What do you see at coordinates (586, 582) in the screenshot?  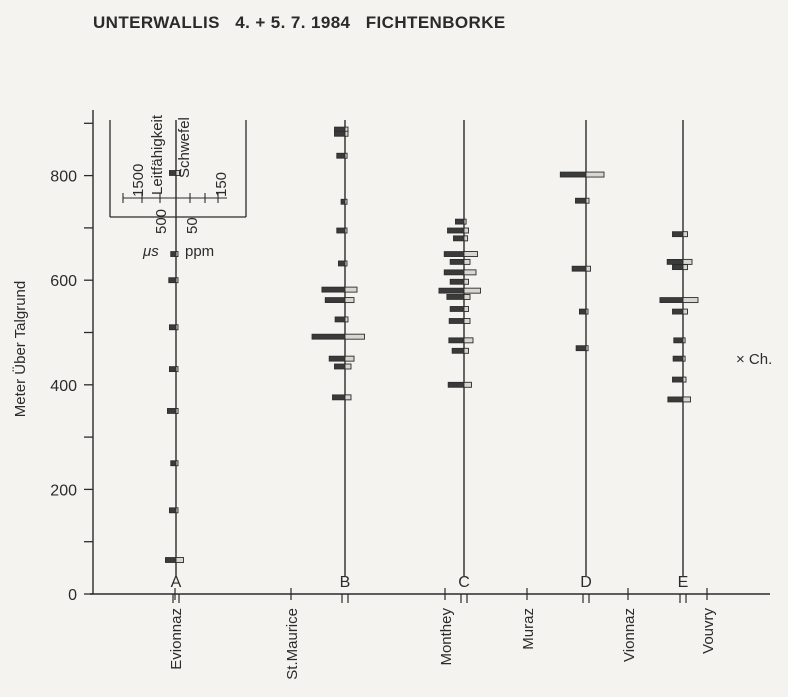 I see `station-label: D` at bounding box center [586, 582].